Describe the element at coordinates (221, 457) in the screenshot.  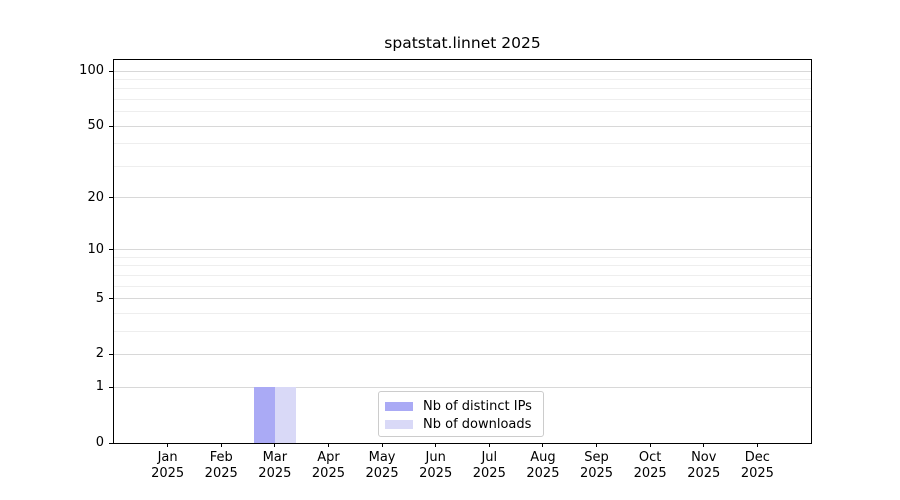
I see `x-tick-label-month: Feb` at that location.